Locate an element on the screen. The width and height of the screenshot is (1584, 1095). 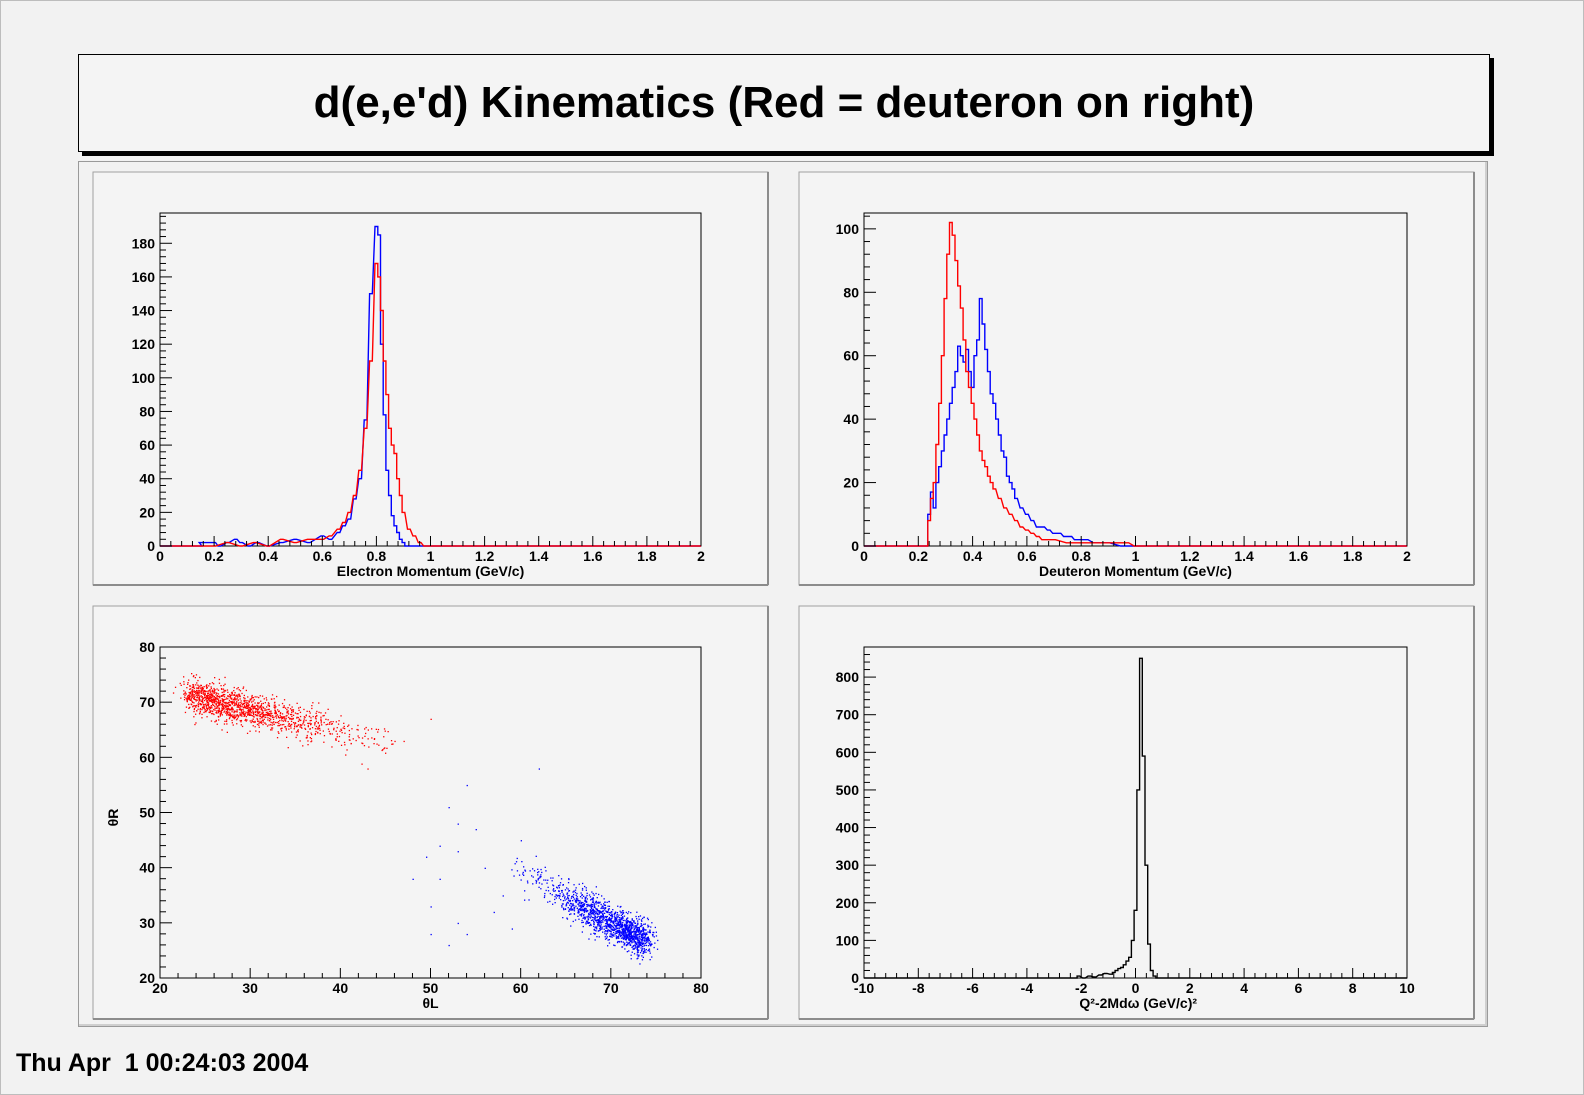
x-tick-label: 0.6 is located at coordinates (1027, 556).